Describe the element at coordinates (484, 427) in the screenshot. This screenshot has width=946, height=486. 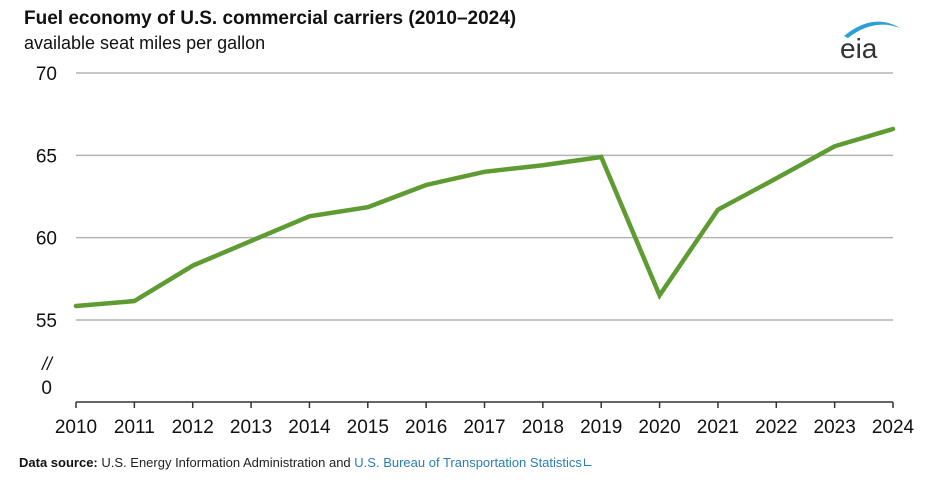
I see `x-tick-label: 2017` at that location.